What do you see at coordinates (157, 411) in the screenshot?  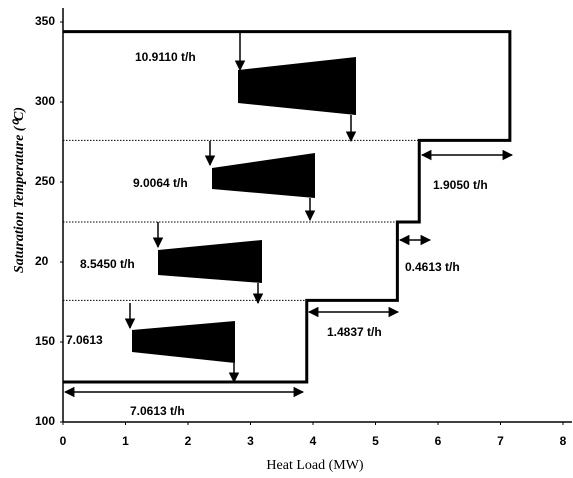 I see `flow-label: 7.0613 t/h` at bounding box center [157, 411].